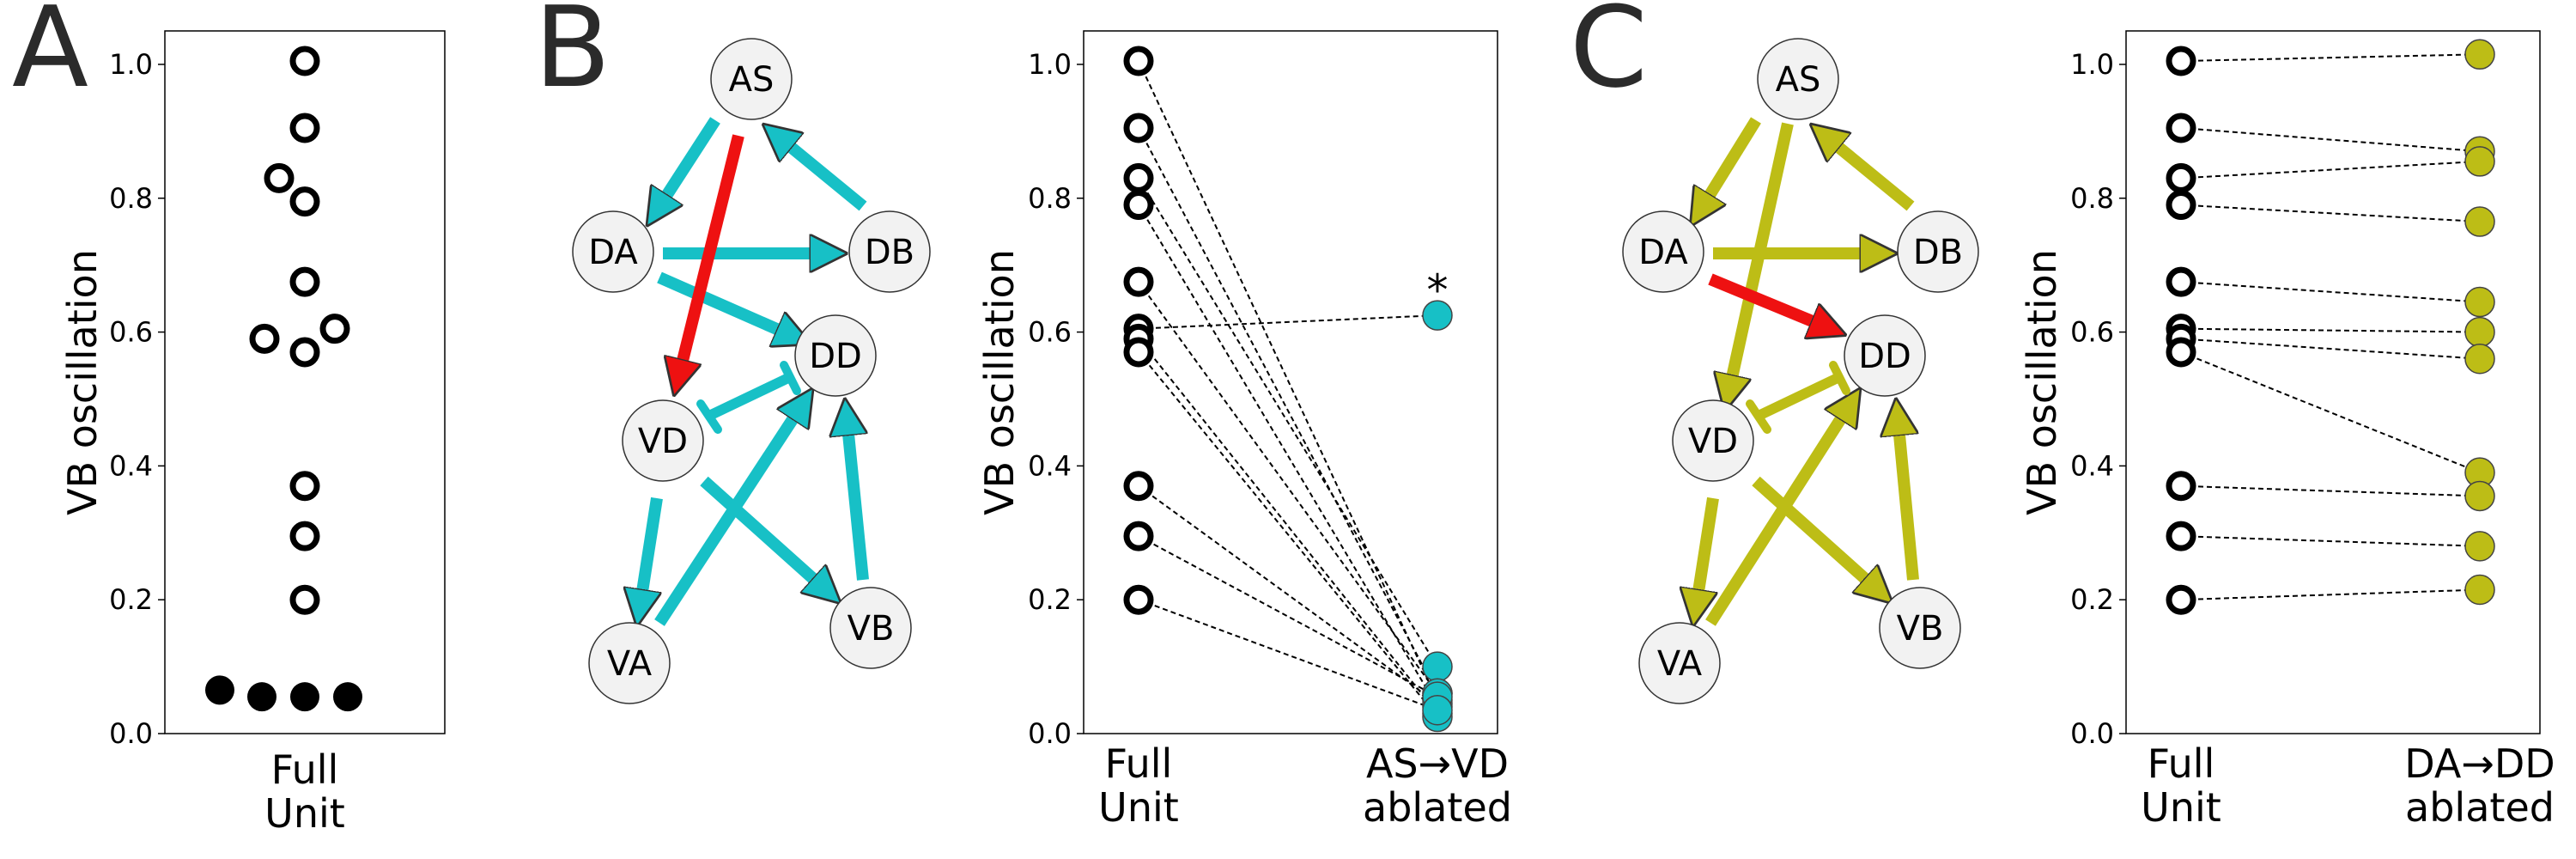 The height and width of the screenshot is (859, 2576). What do you see at coordinates (1730, 163) in the screenshot?
I see `edge-c-as-da` at bounding box center [1730, 163].